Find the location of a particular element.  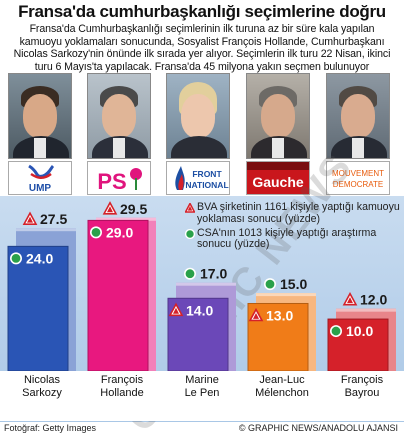

data-label: 13.0 is located at coordinates (279, 315).